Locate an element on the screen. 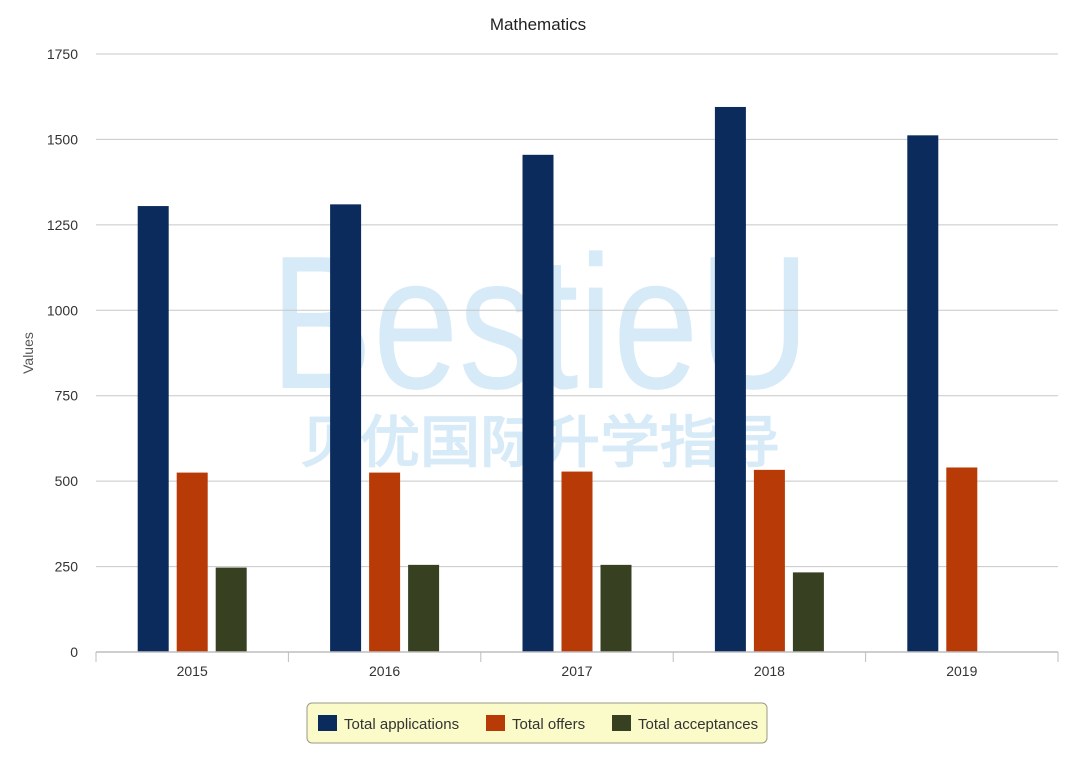  legend-swatch-total-offers is located at coordinates (495, 723).